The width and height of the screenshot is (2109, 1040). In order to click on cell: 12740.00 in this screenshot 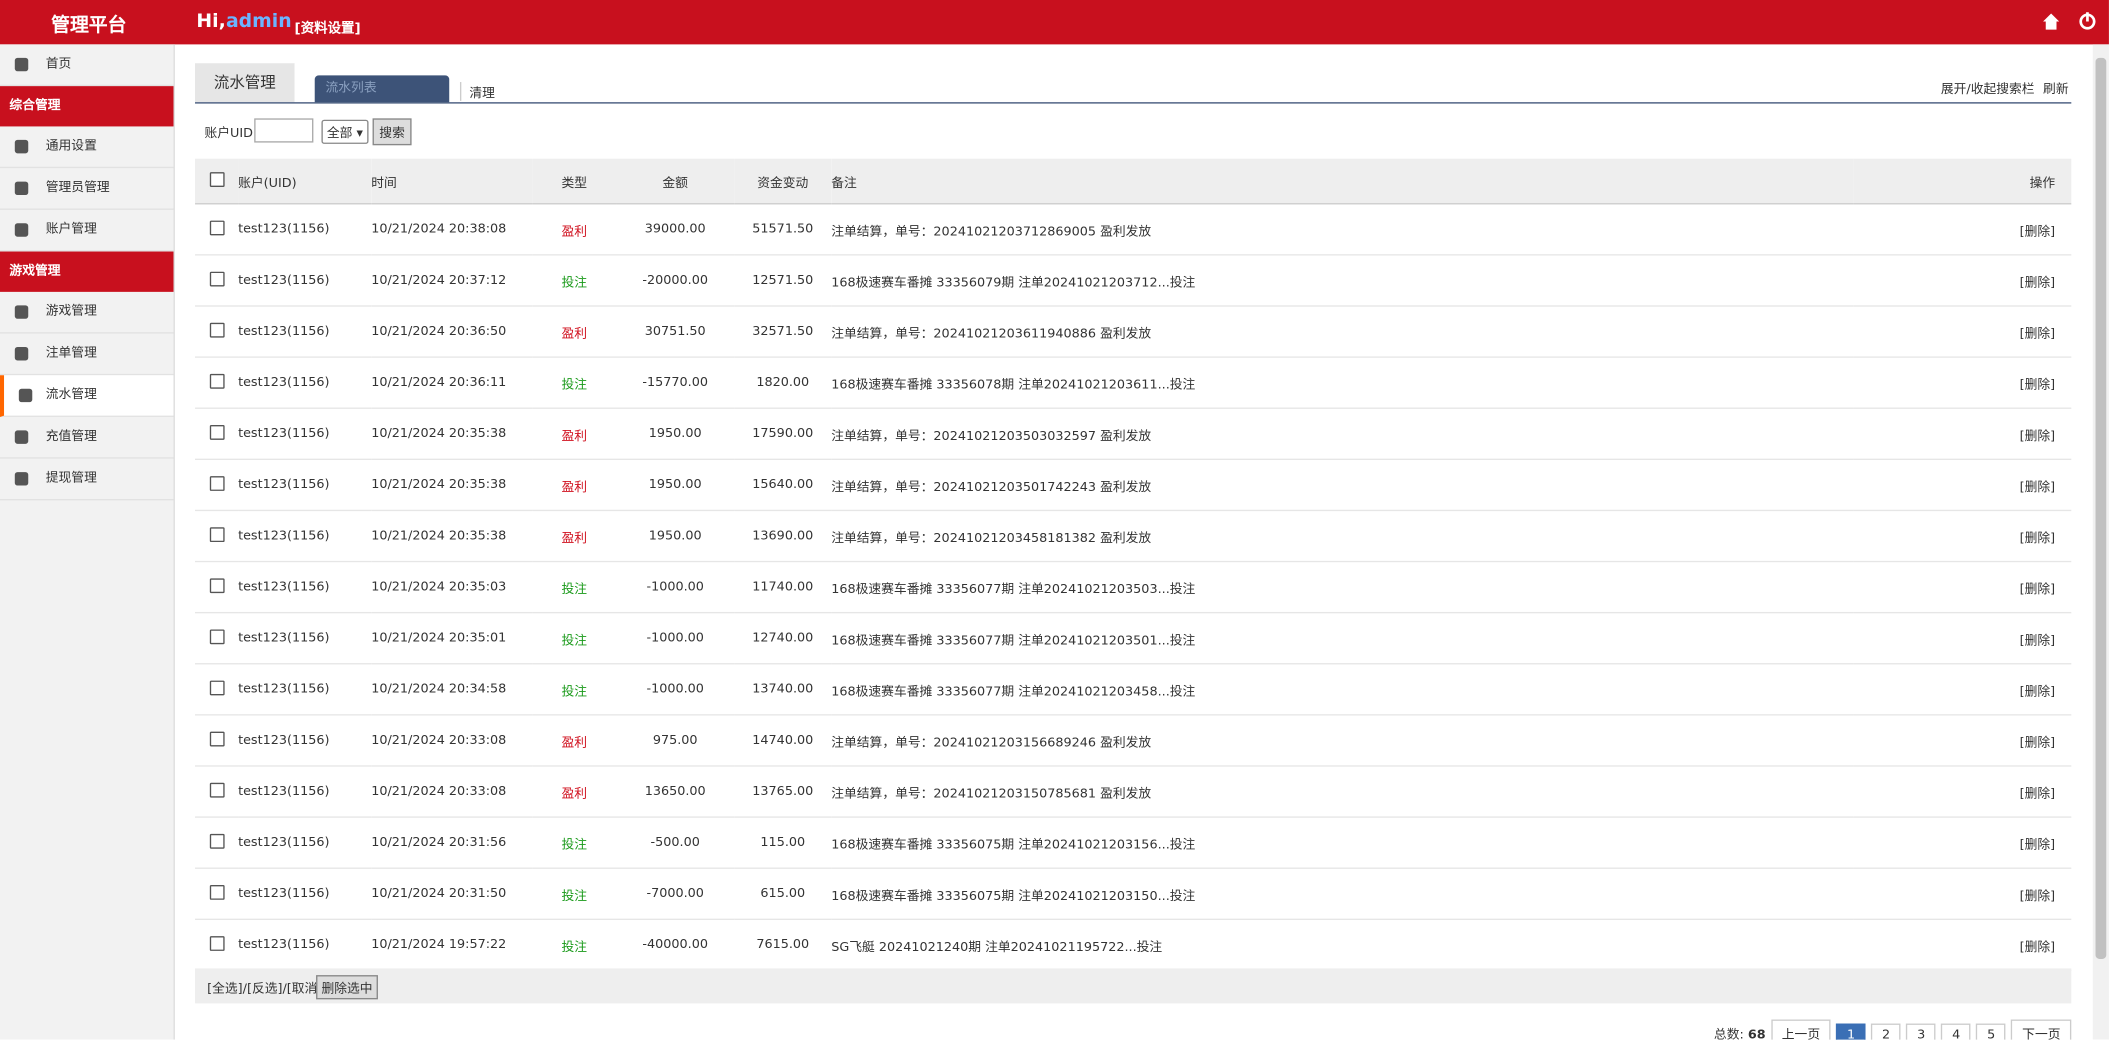, I will do `click(783, 638)`.